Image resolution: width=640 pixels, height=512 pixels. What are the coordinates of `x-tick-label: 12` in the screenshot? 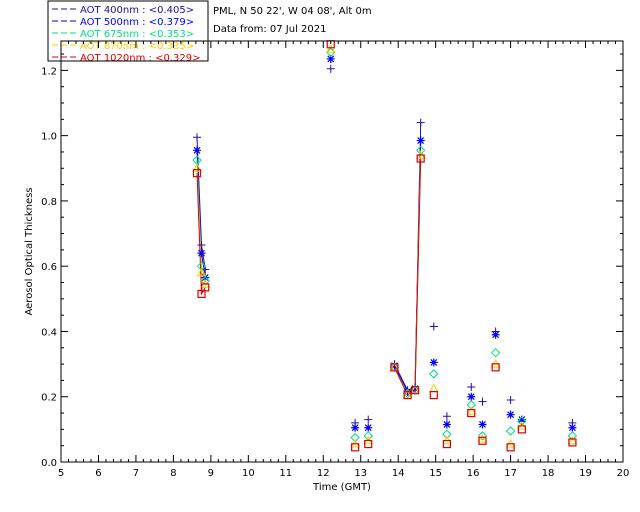 It's located at (323, 473).